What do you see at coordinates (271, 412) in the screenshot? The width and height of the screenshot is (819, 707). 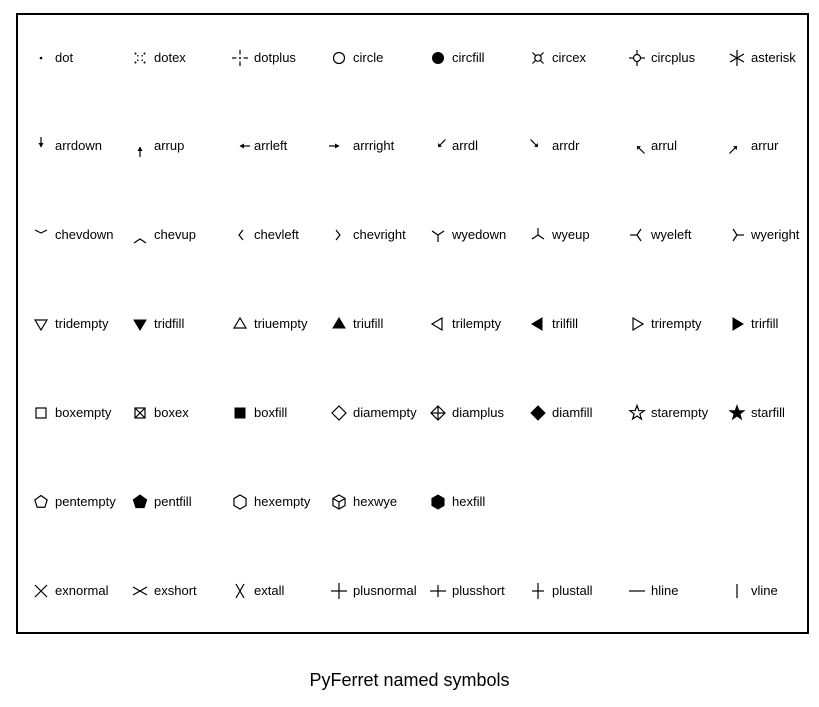 I see `symbol-label: boxfill` at bounding box center [271, 412].